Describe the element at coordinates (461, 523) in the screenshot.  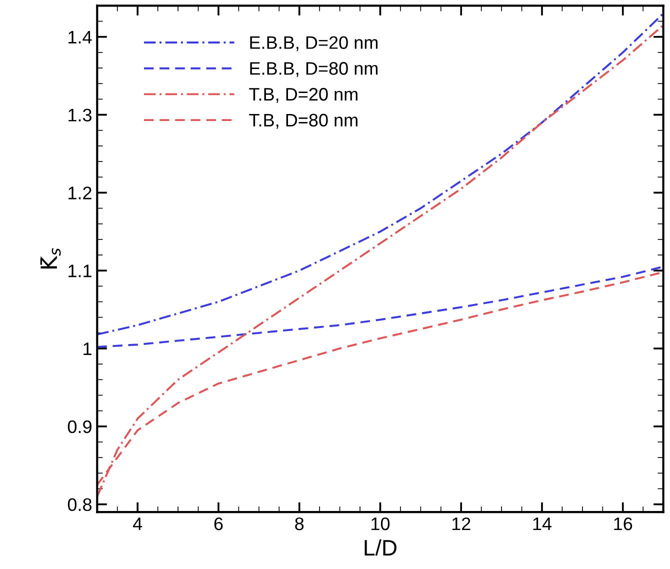
I see `x-tick-label: 12` at that location.